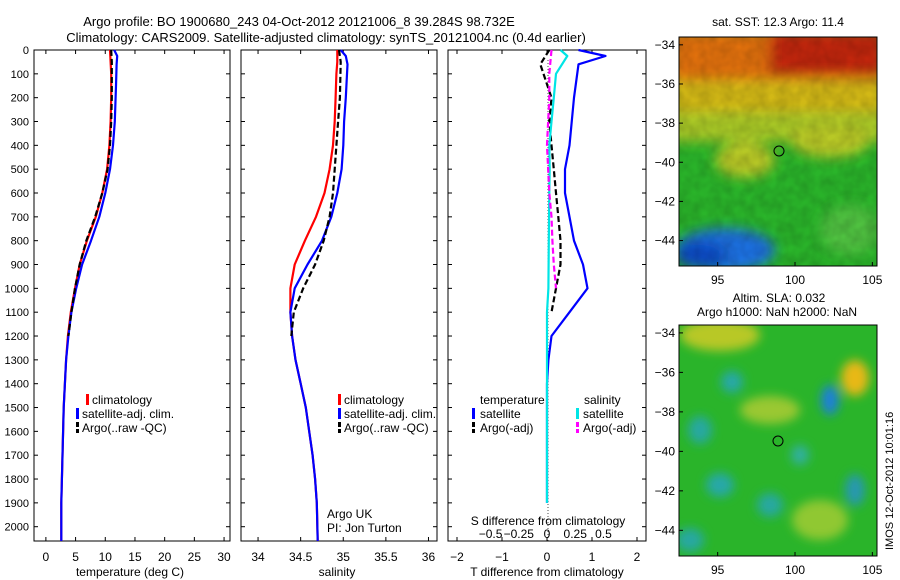 The width and height of the screenshot is (900, 580). I want to click on x-tick-label: 25, so click(195, 557).